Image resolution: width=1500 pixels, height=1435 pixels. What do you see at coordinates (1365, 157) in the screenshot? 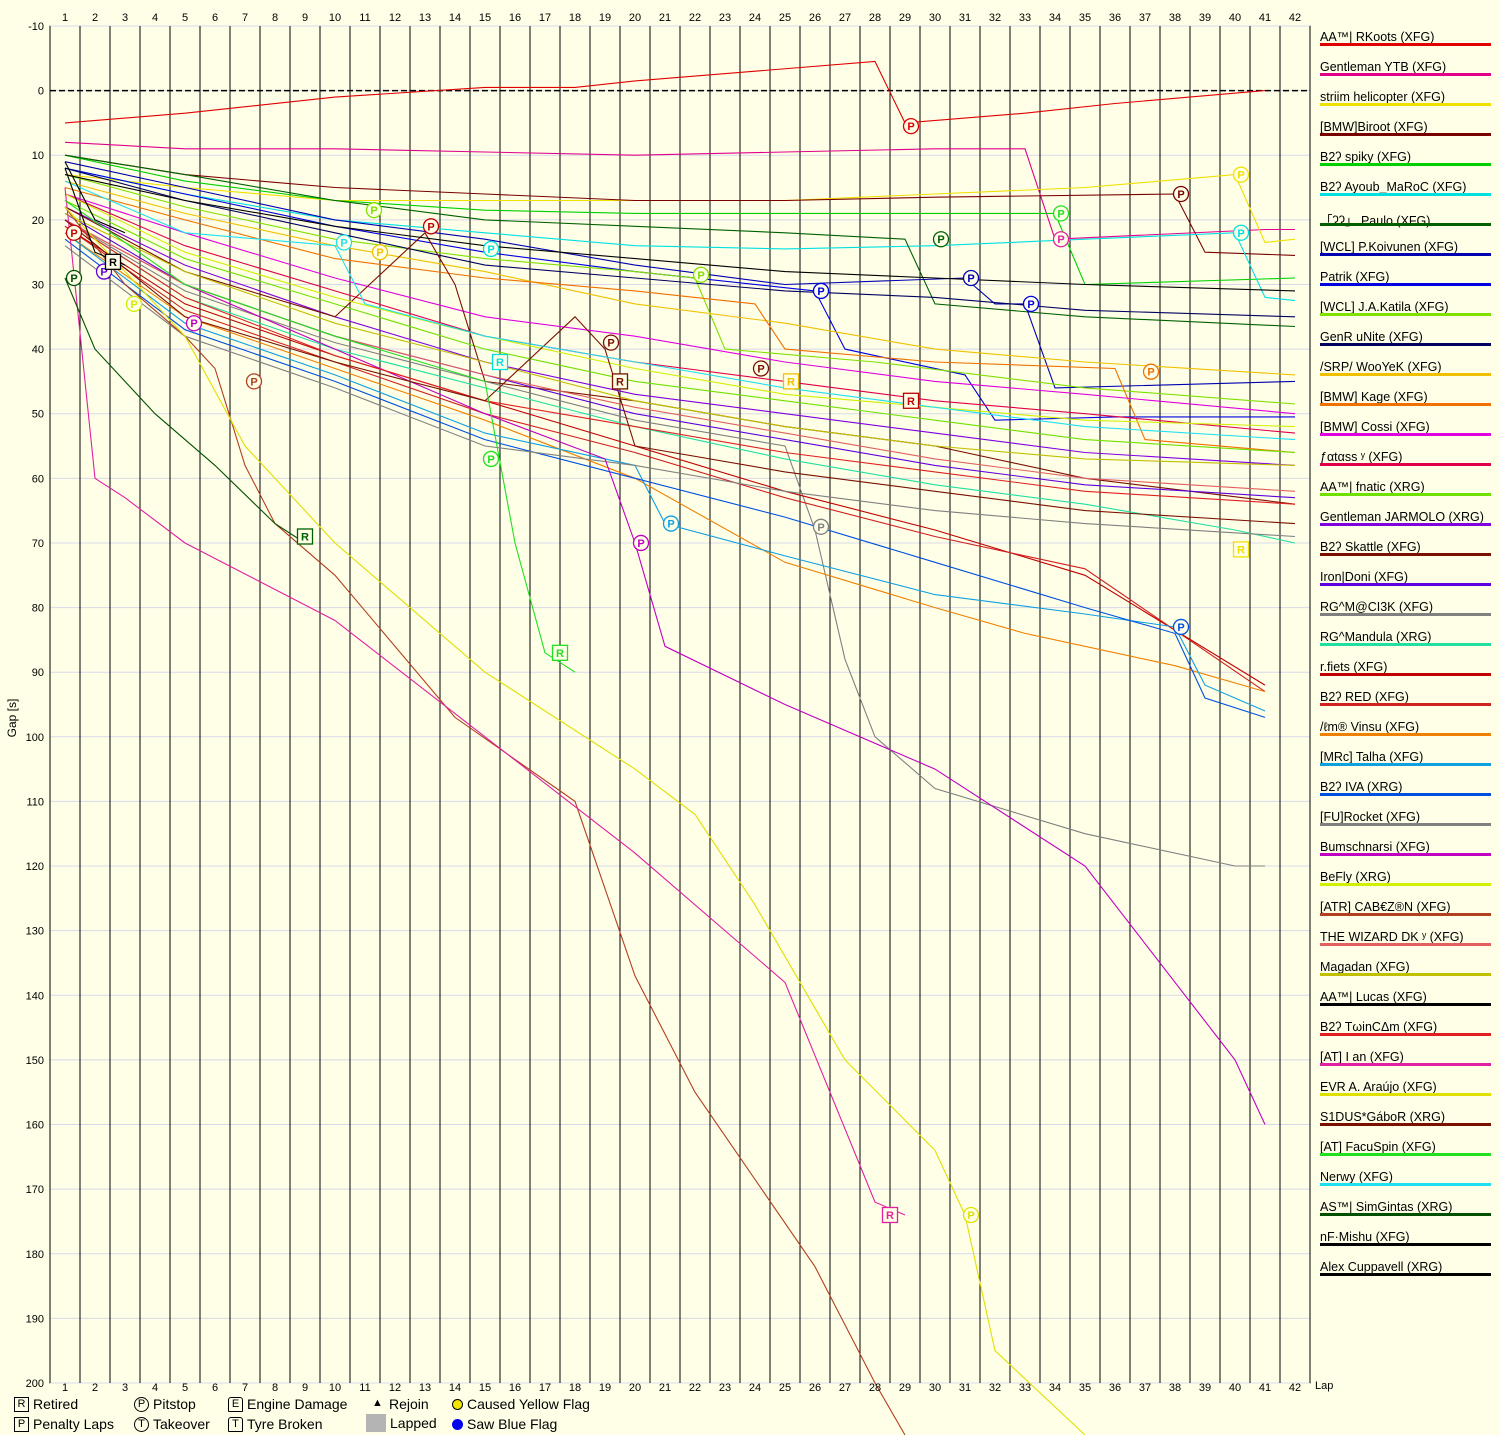
I see `legend-item-label: B2ʔ spiky (XFG)` at bounding box center [1365, 157].